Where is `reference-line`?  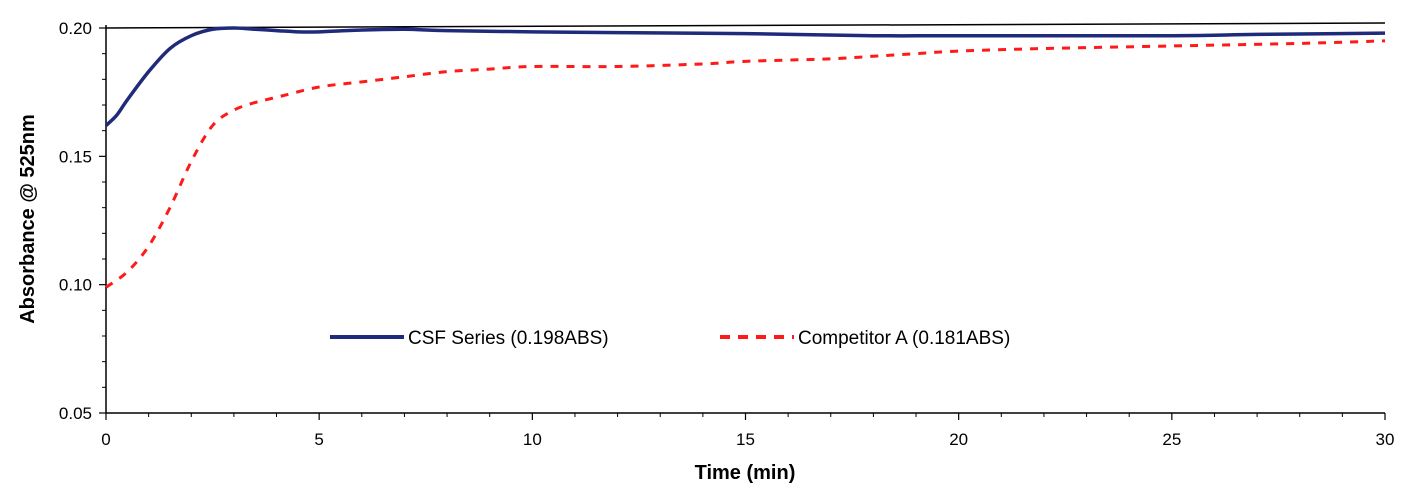
reference-line is located at coordinates (745, 25).